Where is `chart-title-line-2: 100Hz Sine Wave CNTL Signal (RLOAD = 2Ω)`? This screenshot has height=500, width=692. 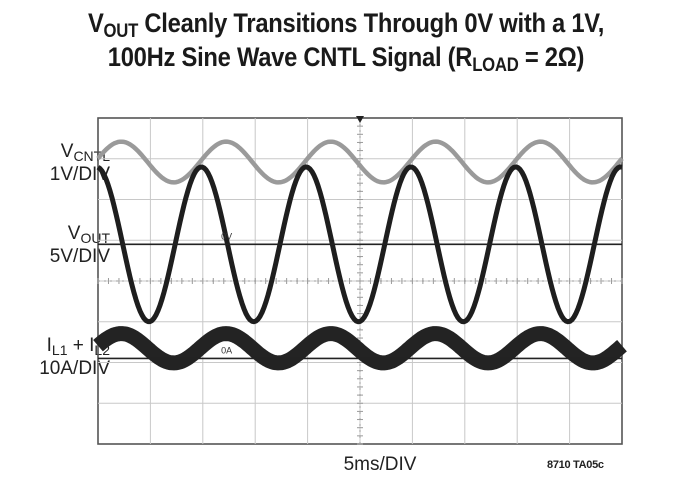 chart-title-line-2: 100Hz Sine Wave CNTL Signal (RLOAD = 2Ω) is located at coordinates (346, 59).